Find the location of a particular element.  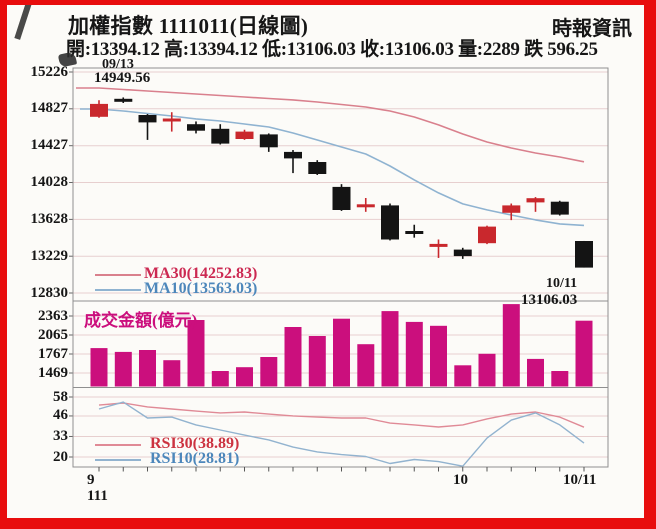

rsi-tick-label: 33 is located at coordinates (60, 435).